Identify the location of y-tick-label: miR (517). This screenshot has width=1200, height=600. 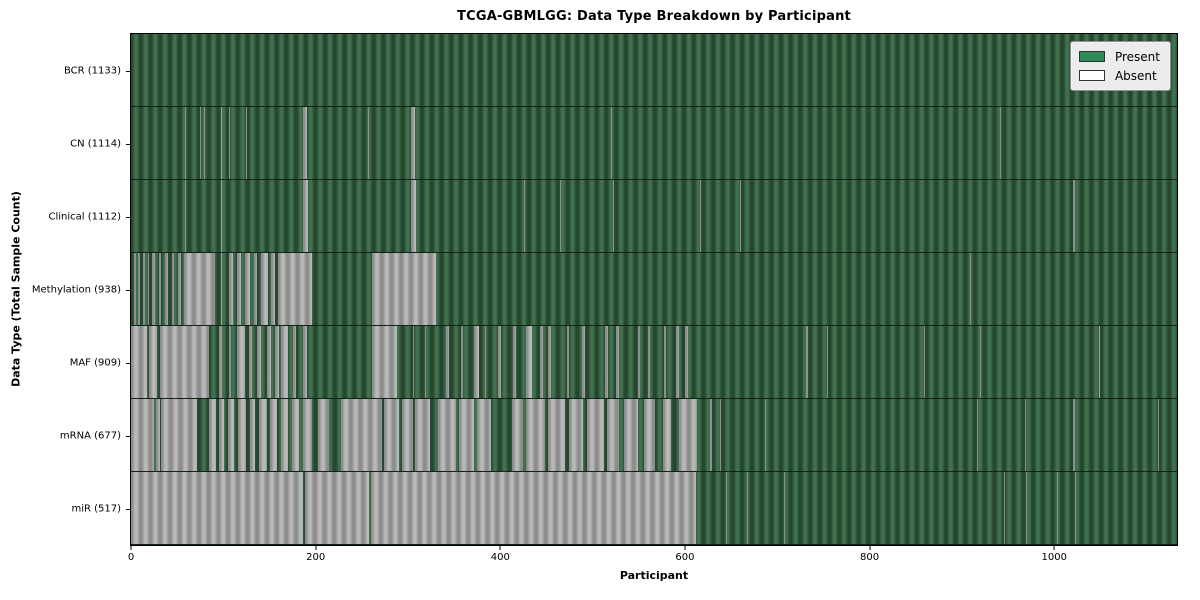
(96, 508).